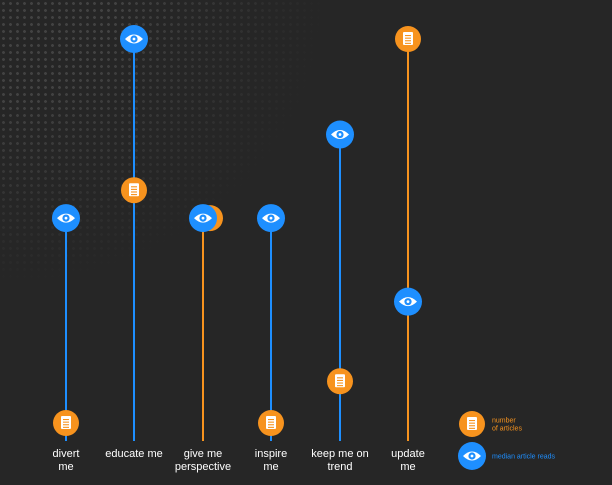  What do you see at coordinates (524, 457) in the screenshot?
I see `legend-label: median article reads` at bounding box center [524, 457].